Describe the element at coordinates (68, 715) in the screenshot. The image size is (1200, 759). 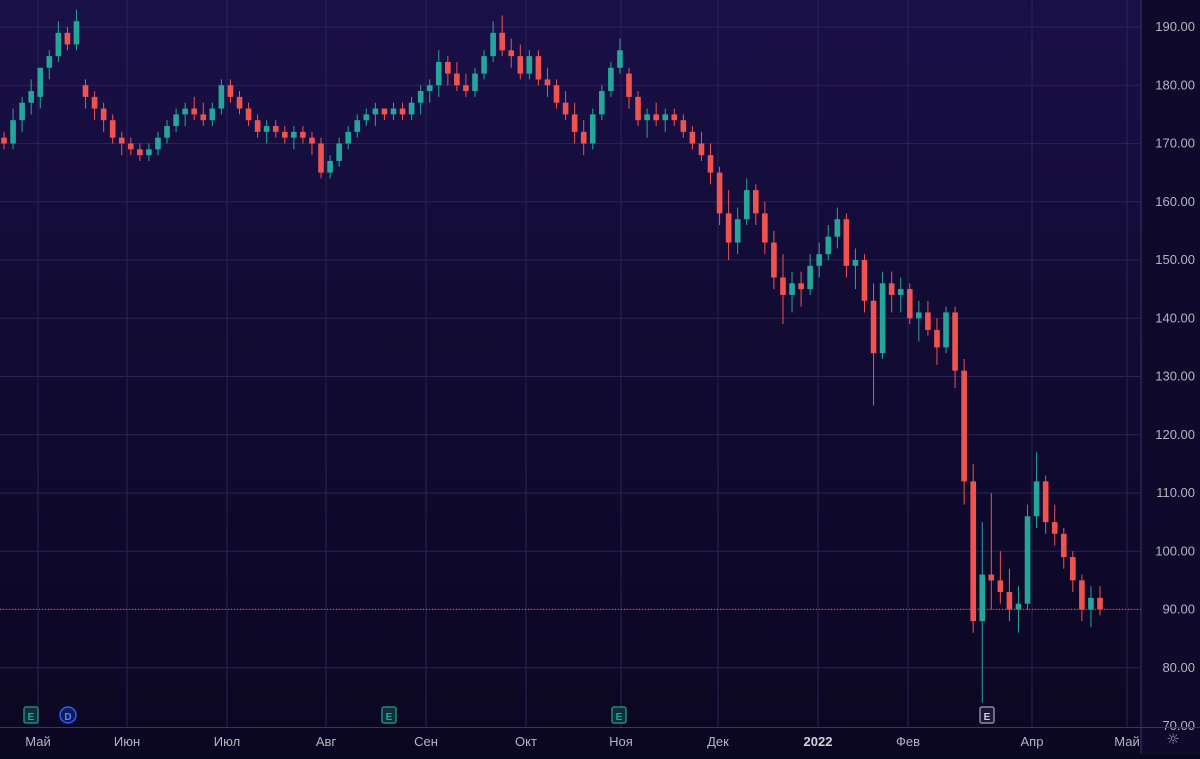
I see `event-marker-dividend: D` at that location.